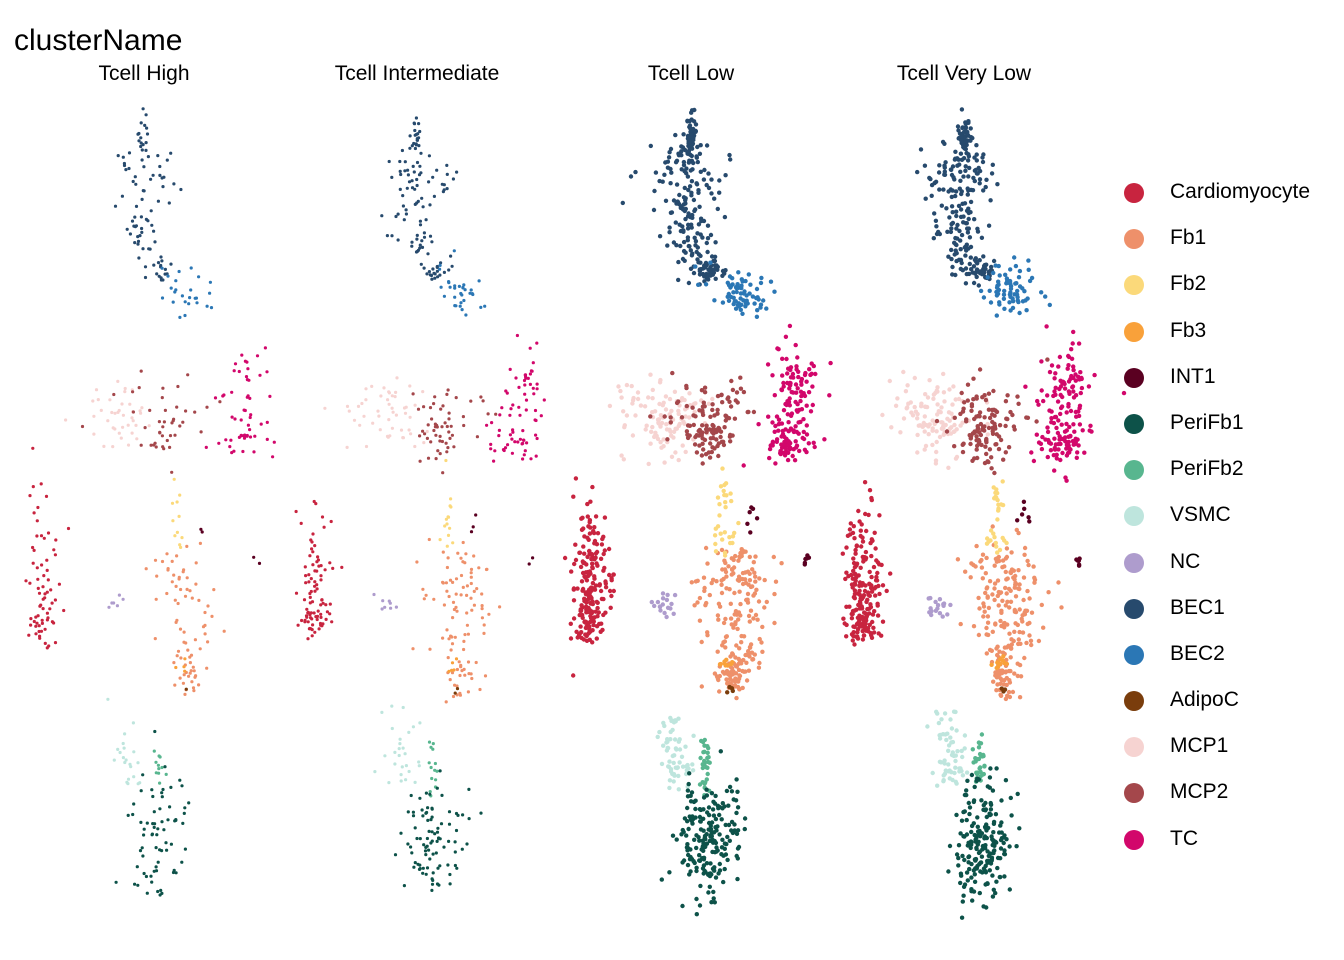  What do you see at coordinates (1188, 330) in the screenshot?
I see `legend-label: Fb3` at bounding box center [1188, 330].